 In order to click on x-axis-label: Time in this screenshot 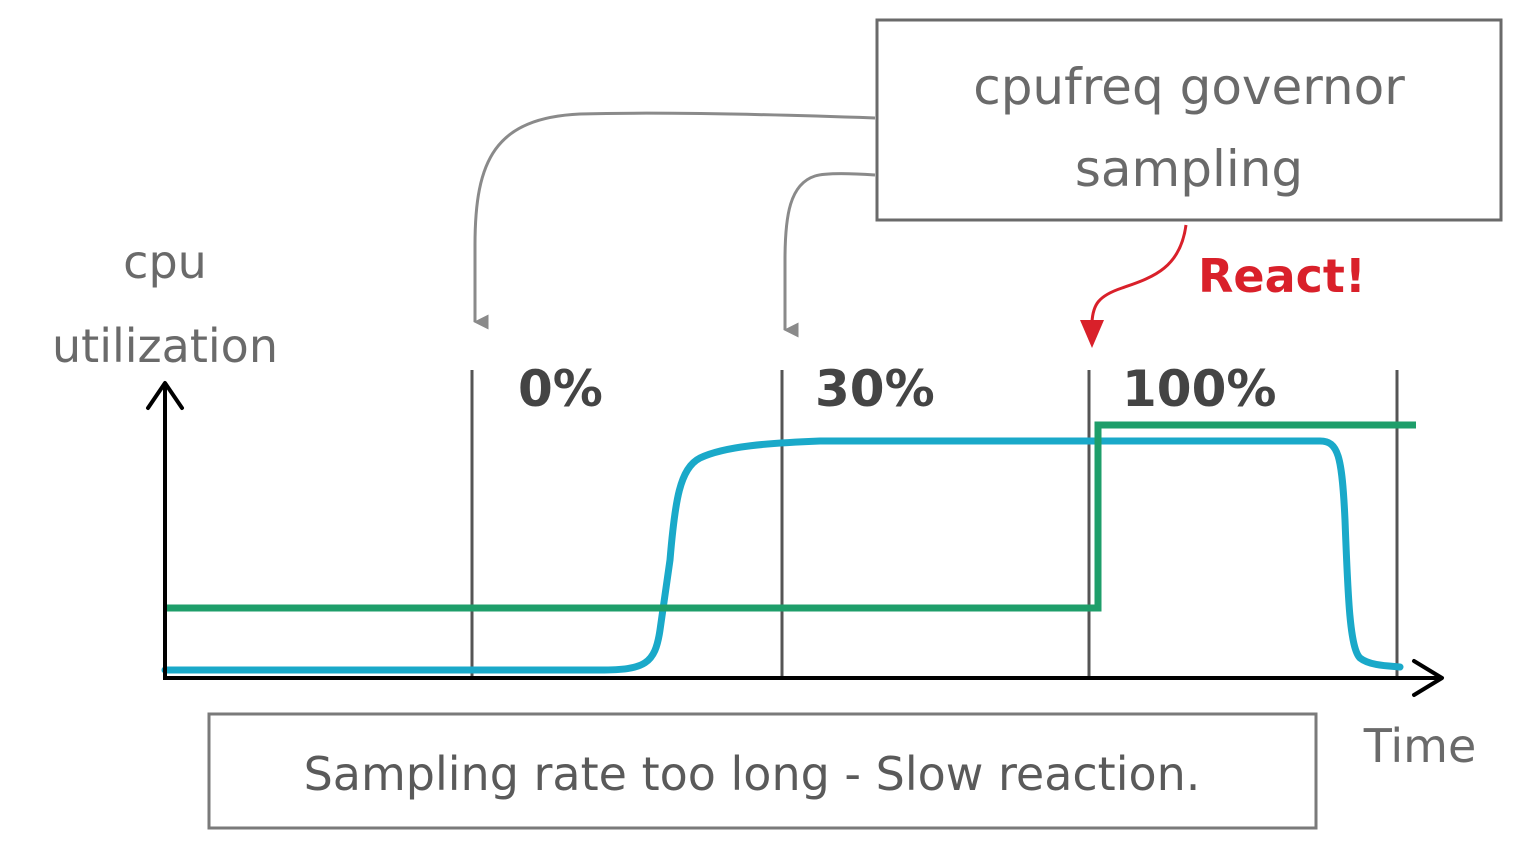, I will do `click(1420, 746)`.